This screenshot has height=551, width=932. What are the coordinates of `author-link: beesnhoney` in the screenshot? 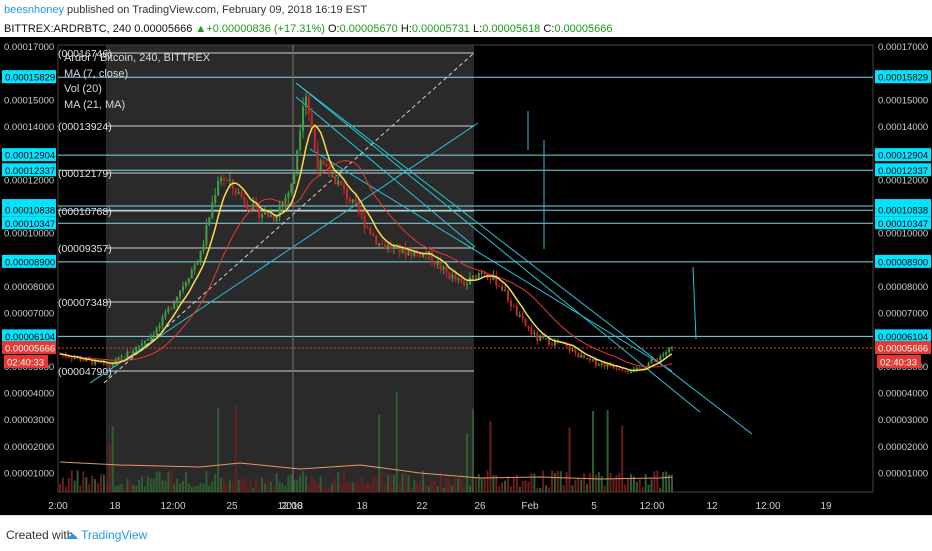 It's located at (34, 10).